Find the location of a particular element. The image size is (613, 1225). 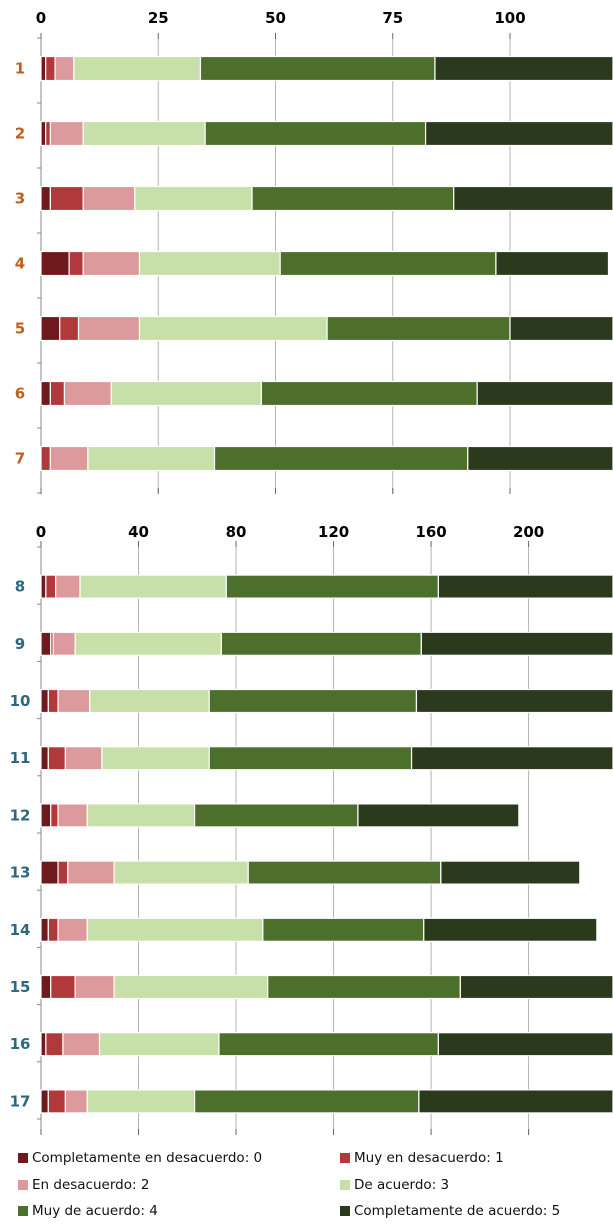

legend-item-muy-desacuerdo: Muy en desacuerdo: 1 is located at coordinates (422, 1158).